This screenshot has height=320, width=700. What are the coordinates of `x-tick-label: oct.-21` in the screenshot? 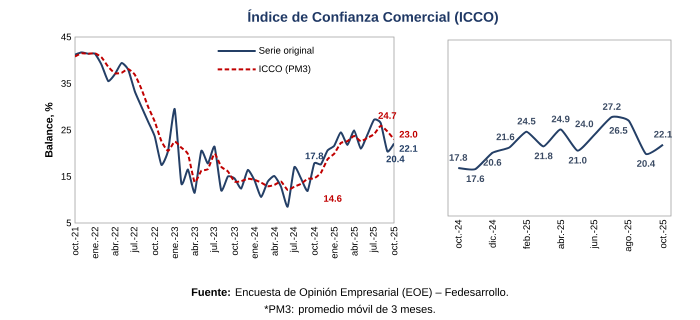 It's located at (75, 241).